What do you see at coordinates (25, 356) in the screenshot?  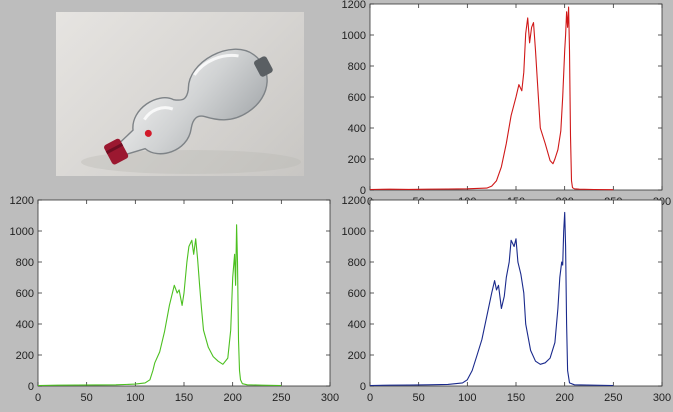 I see `green-y-tick-label: 200` at bounding box center [25, 356].